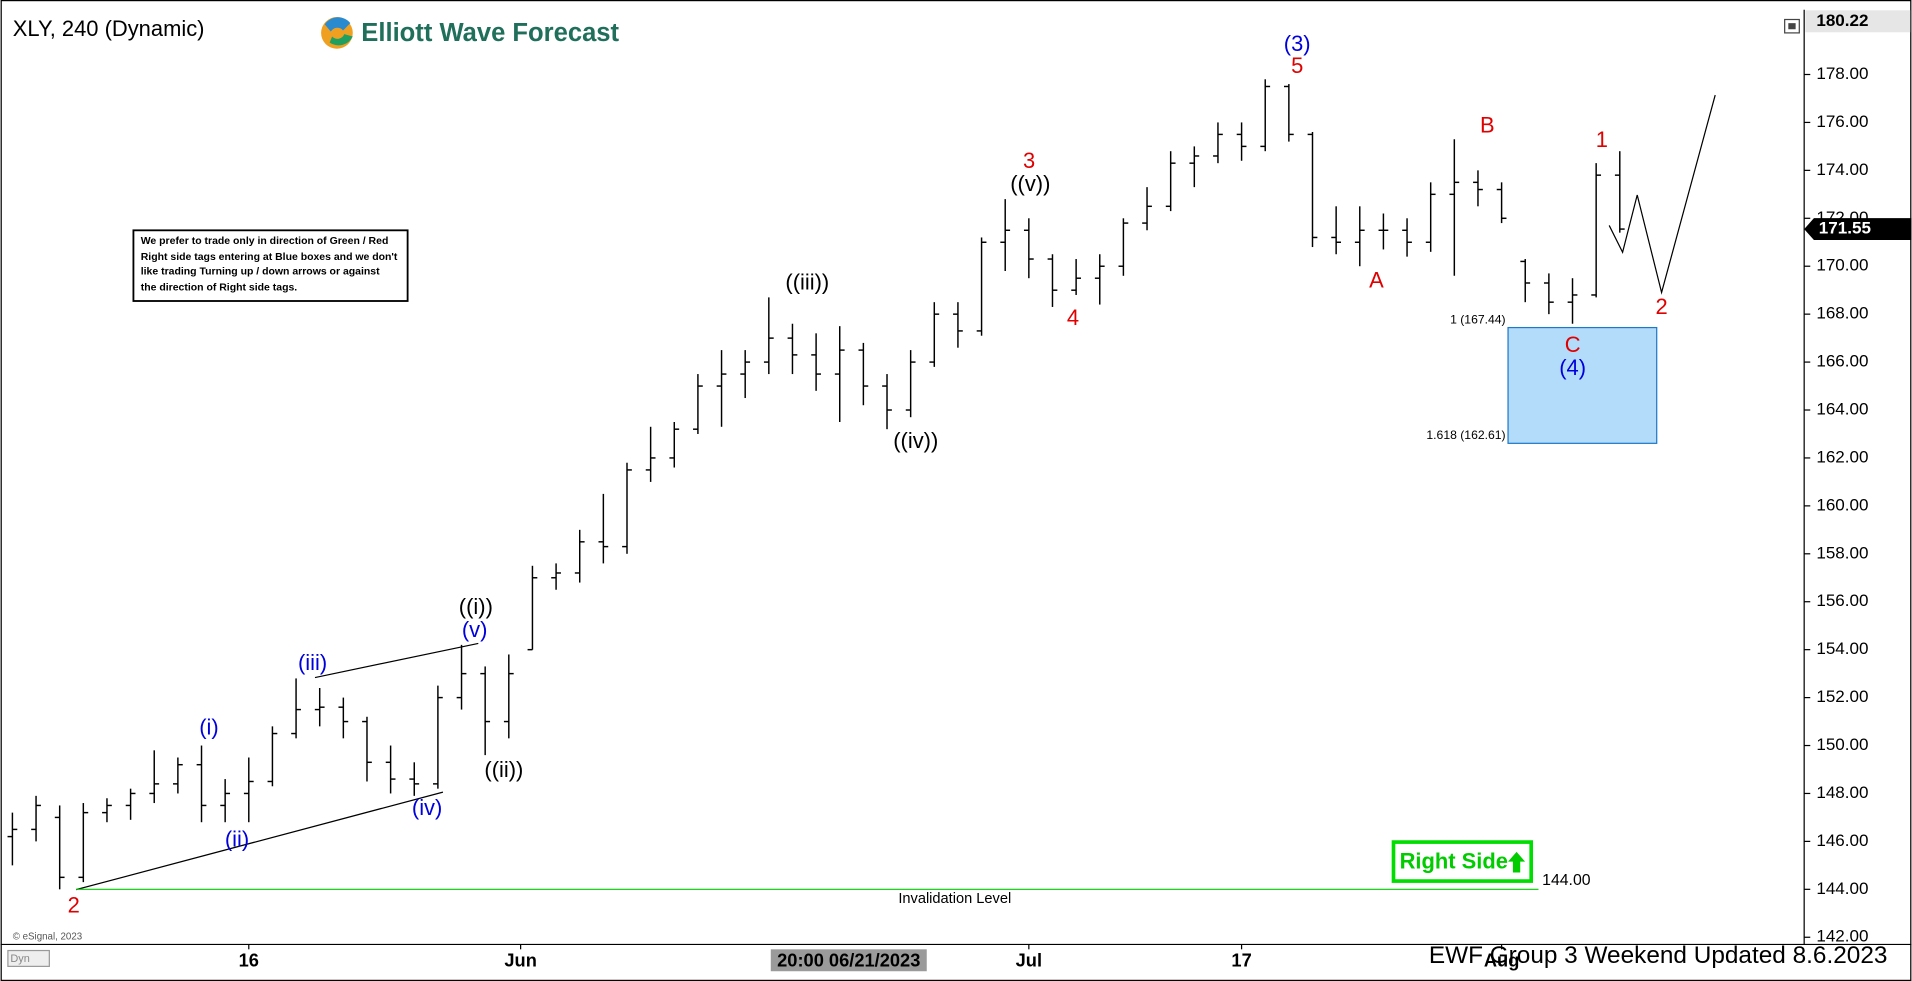 The width and height of the screenshot is (1912, 981). Describe the element at coordinates (1845, 228) in the screenshot. I see `last-price-label: 171.55` at that location.